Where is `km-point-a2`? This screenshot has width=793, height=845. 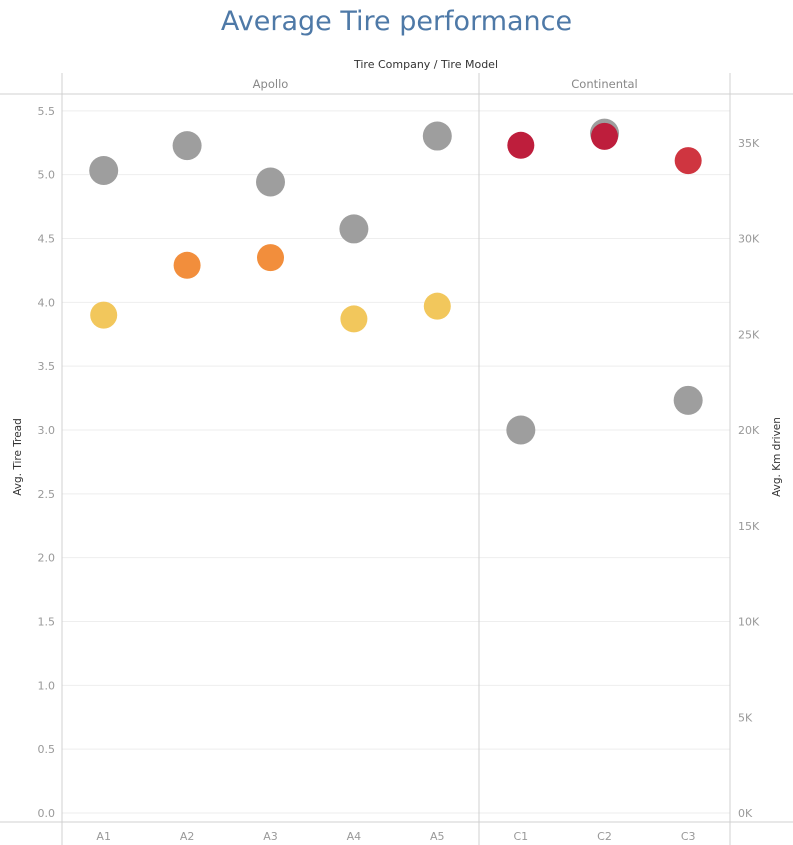
km-point-a2 is located at coordinates (187, 146).